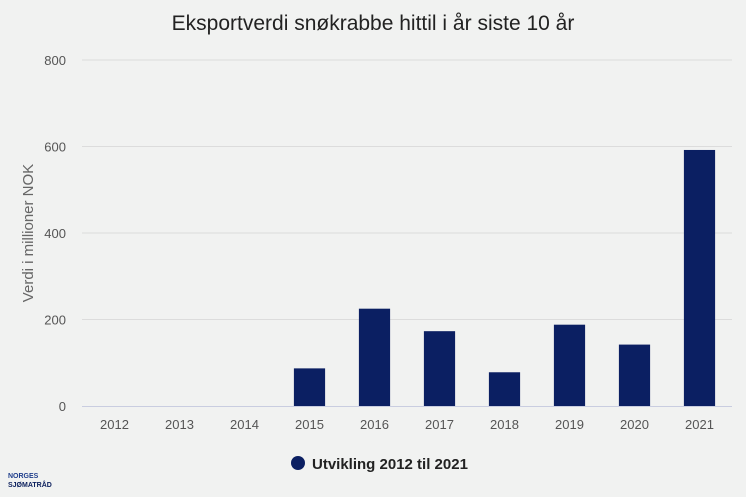 This screenshot has width=746, height=497. Describe the element at coordinates (699, 424) in the screenshot. I see `x-tick-label: 2021` at that location.